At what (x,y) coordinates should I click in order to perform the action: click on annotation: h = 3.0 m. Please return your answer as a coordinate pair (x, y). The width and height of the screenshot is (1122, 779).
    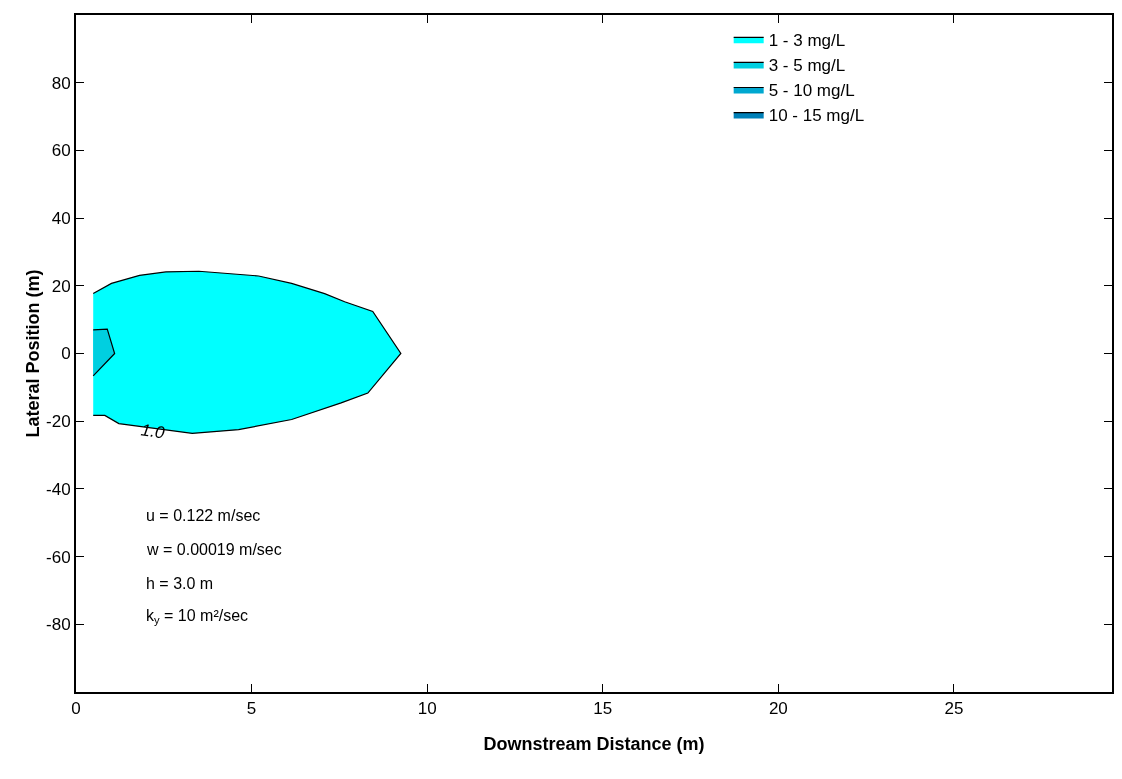
    Looking at the image, I should click on (180, 583).